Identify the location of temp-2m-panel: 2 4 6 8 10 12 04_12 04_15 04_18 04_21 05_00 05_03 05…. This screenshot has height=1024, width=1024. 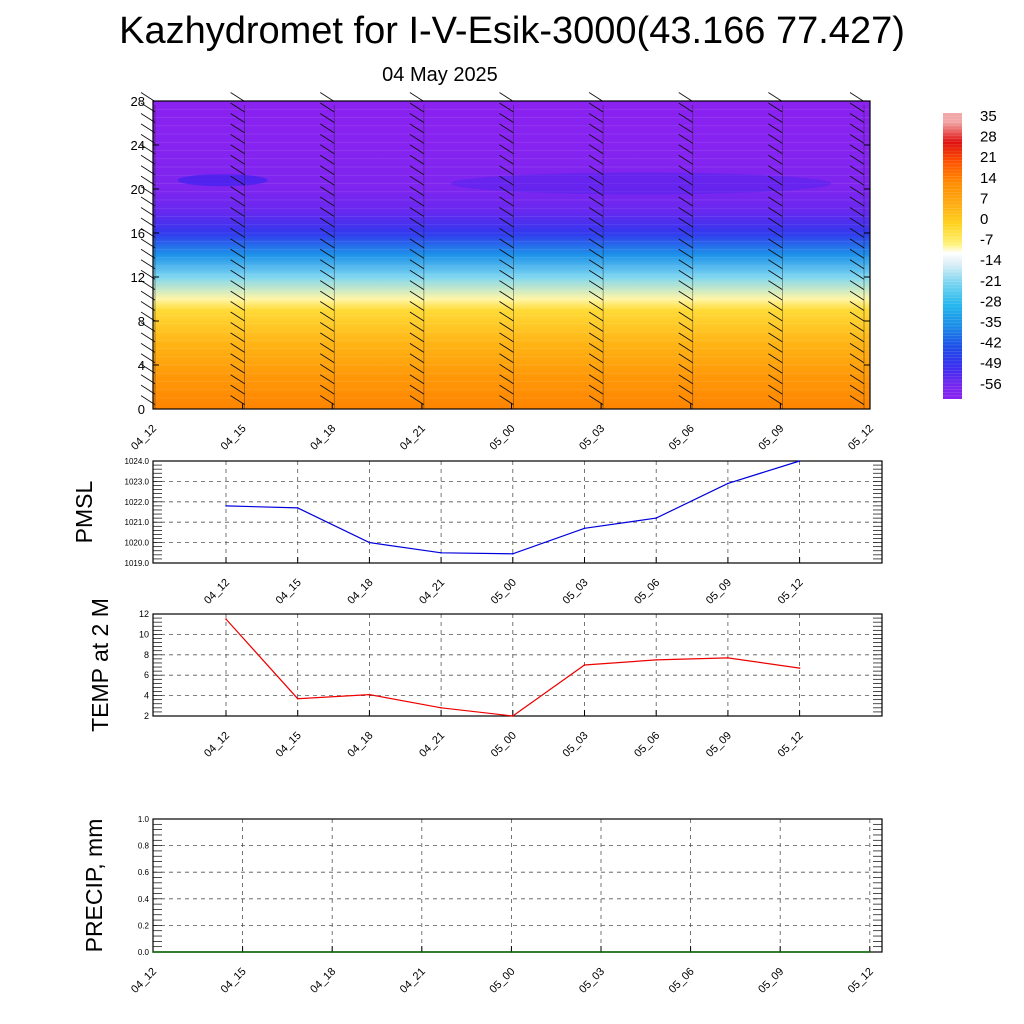
(485, 679).